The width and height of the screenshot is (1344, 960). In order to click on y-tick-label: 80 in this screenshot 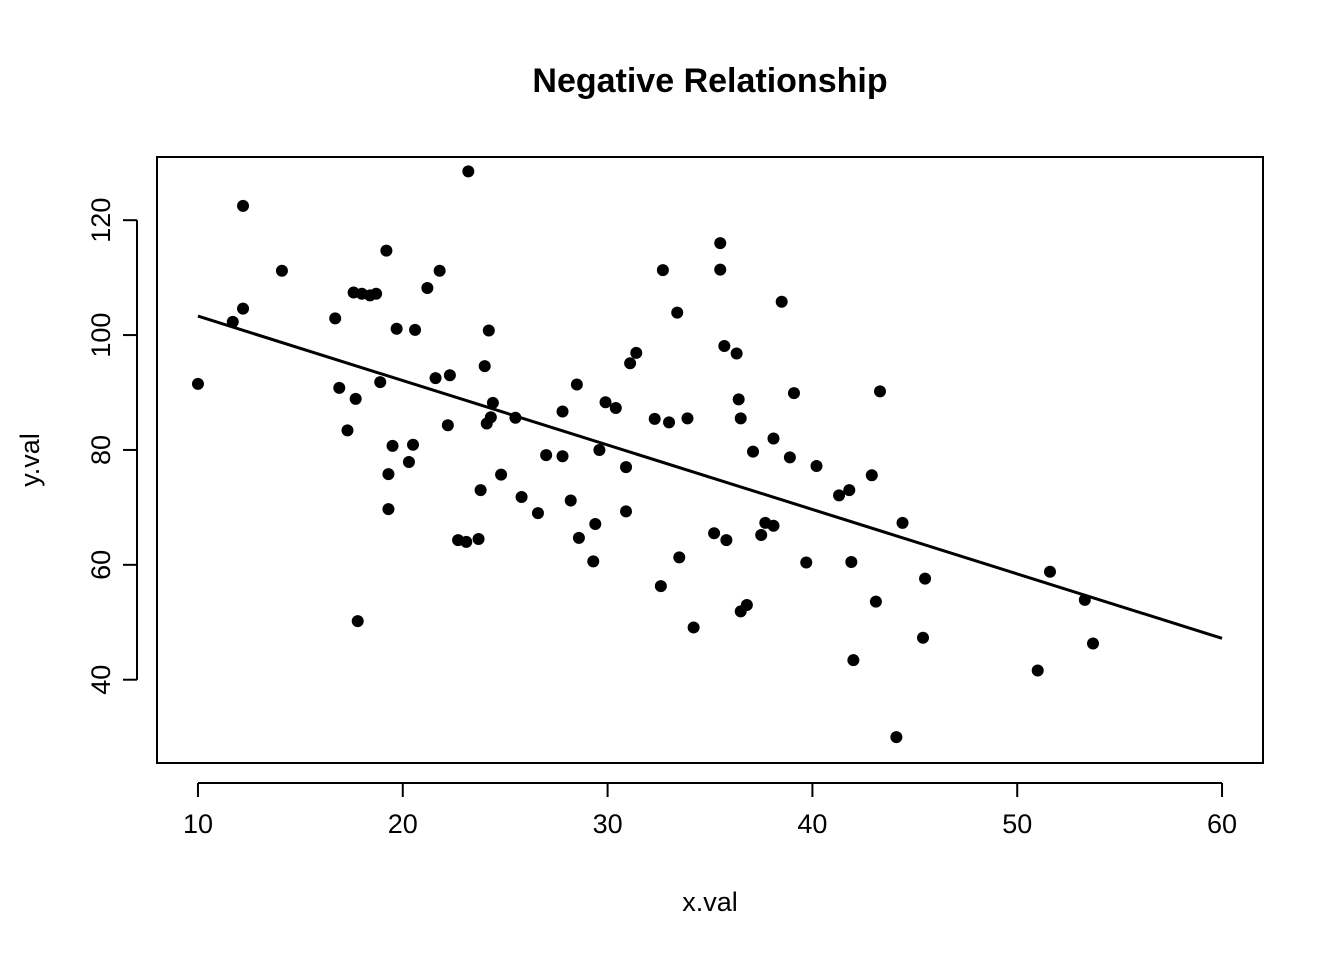, I will do `click(101, 450)`.